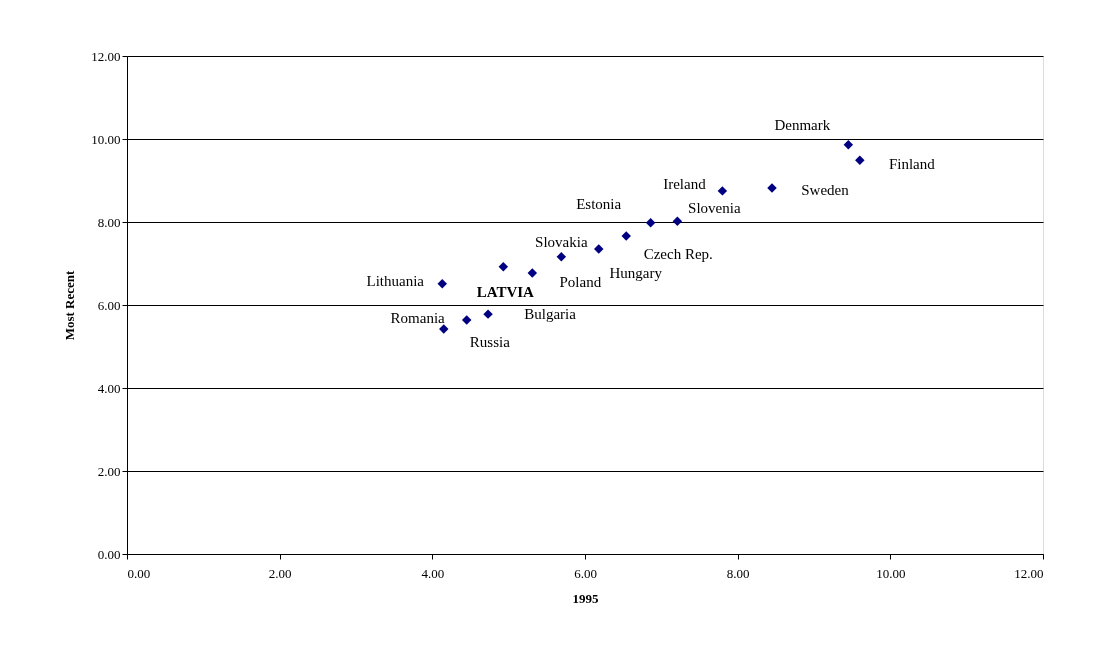 This screenshot has height=656, width=1112. Describe the element at coordinates (433, 573) in the screenshot. I see `x-tick-label: 4.00` at that location.